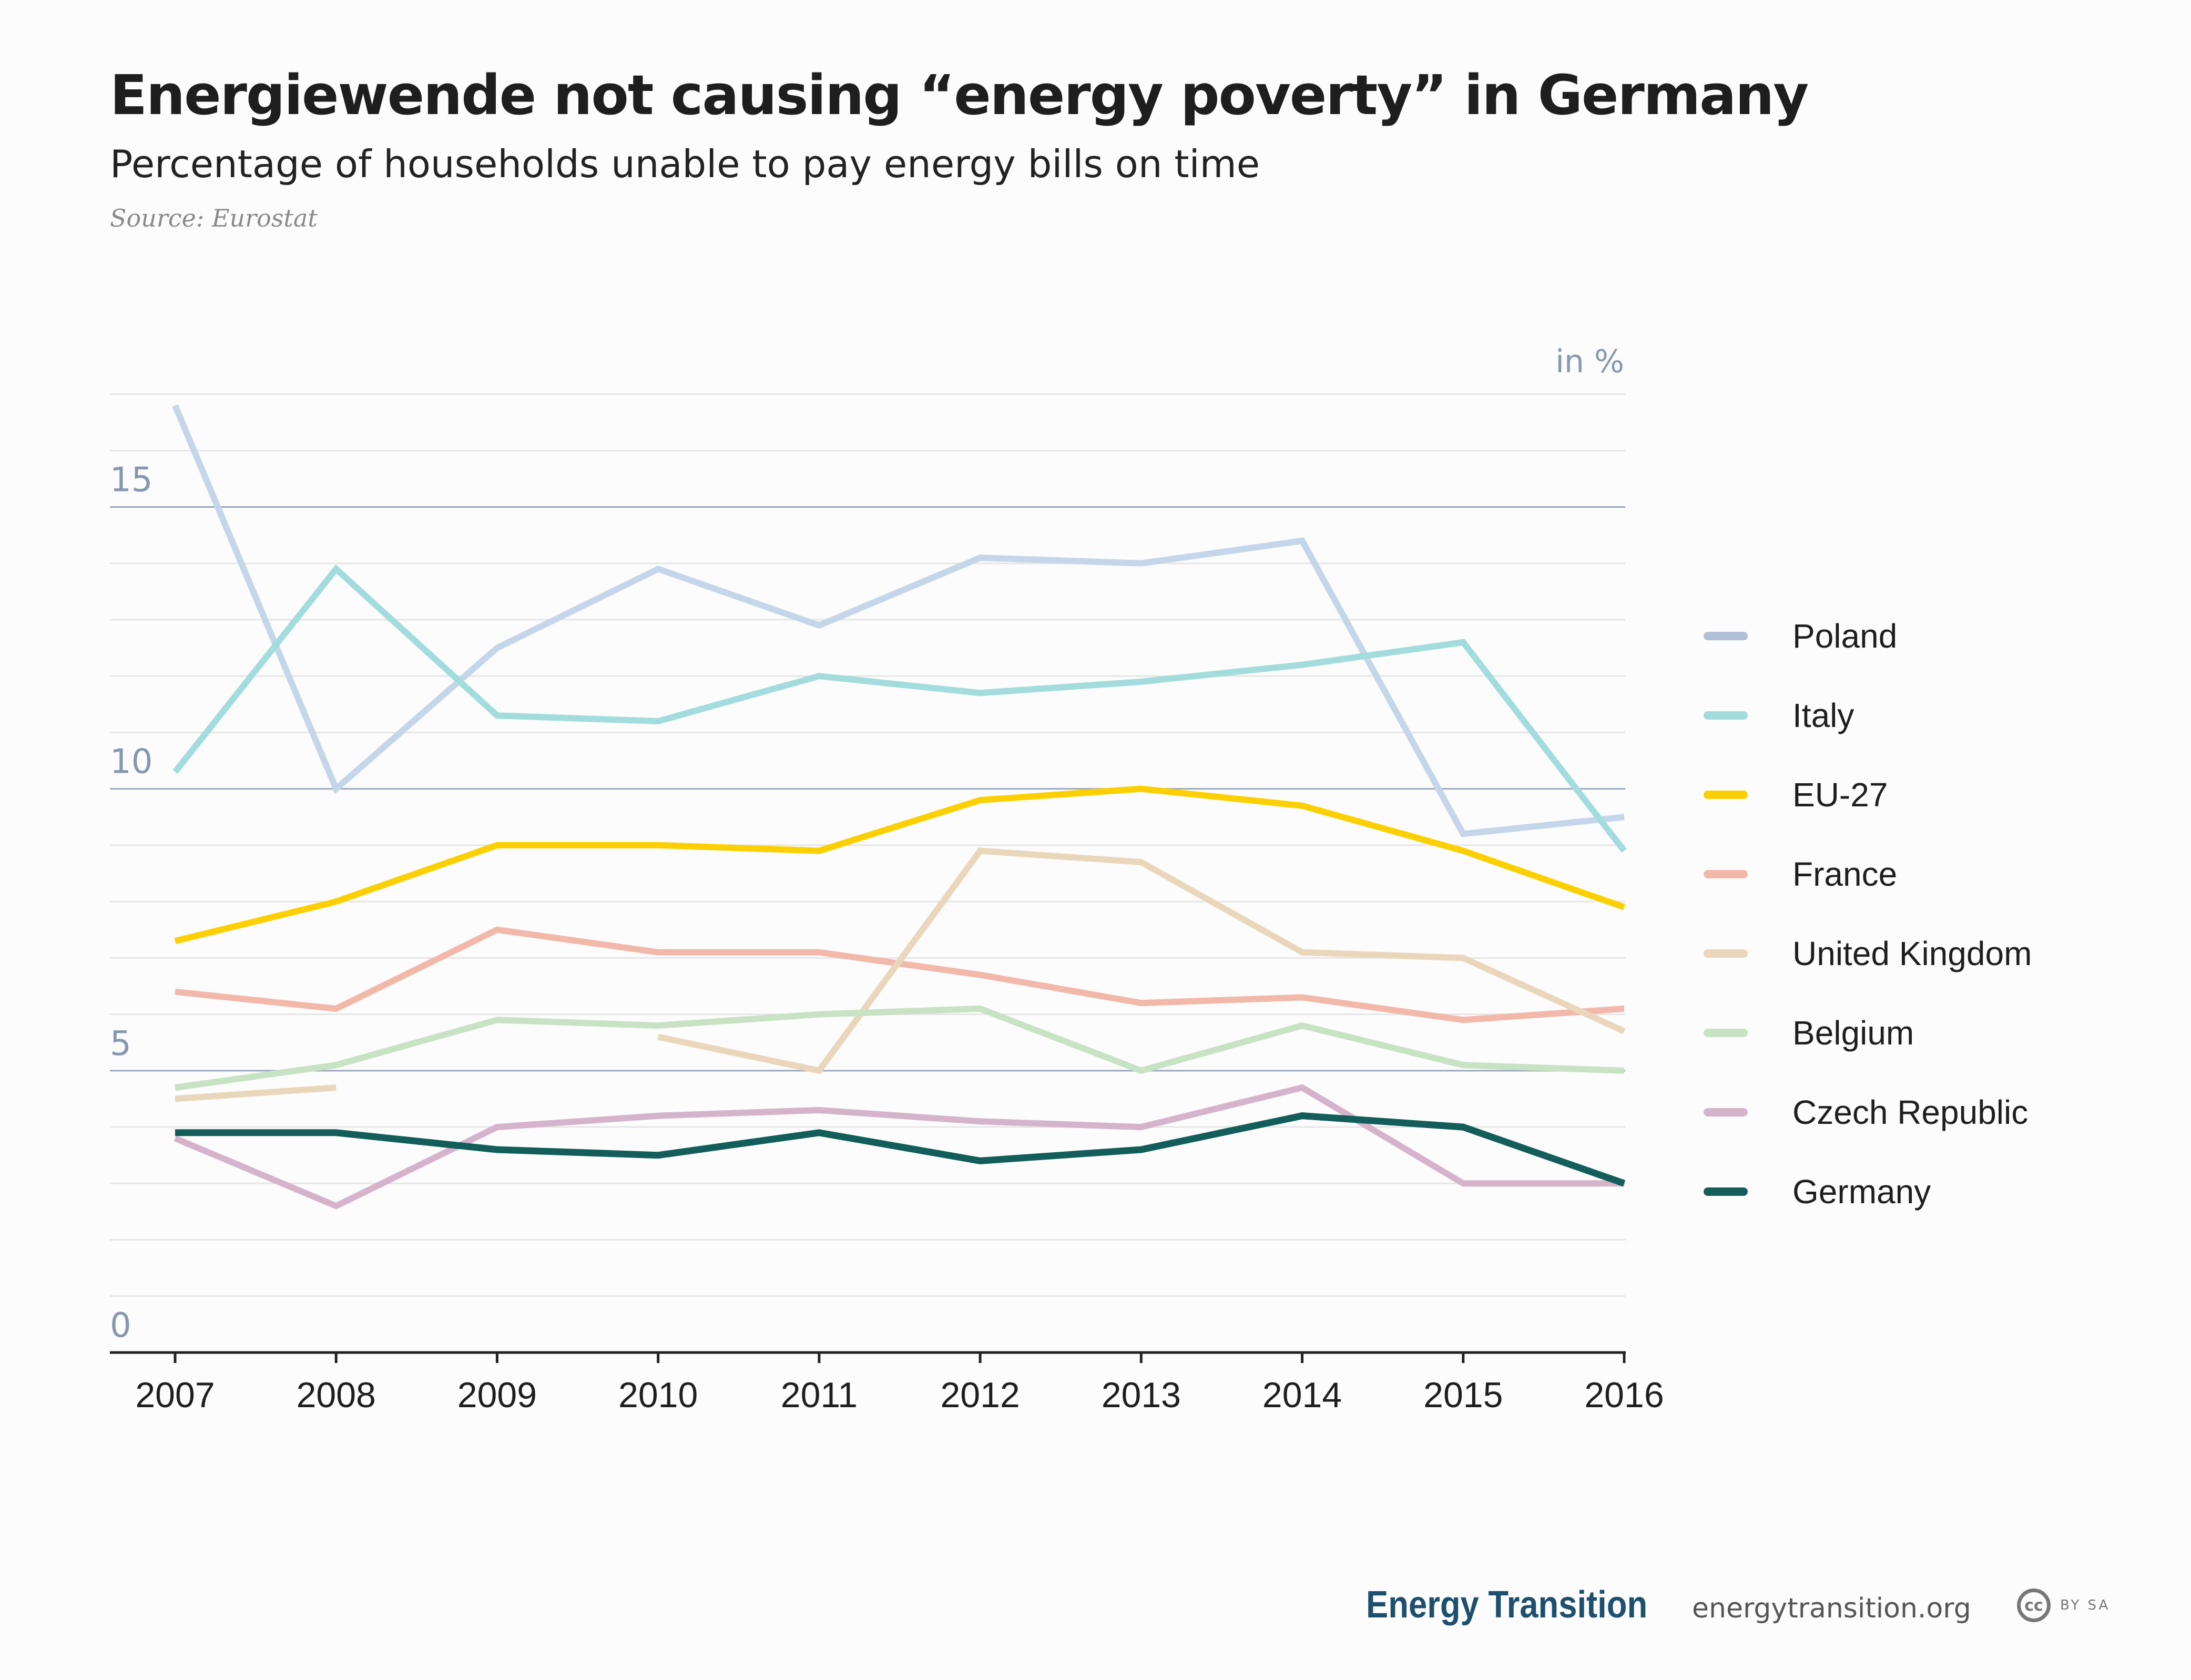 This screenshot has width=2191, height=1680. I want to click on series-germany, so click(900, 1149).